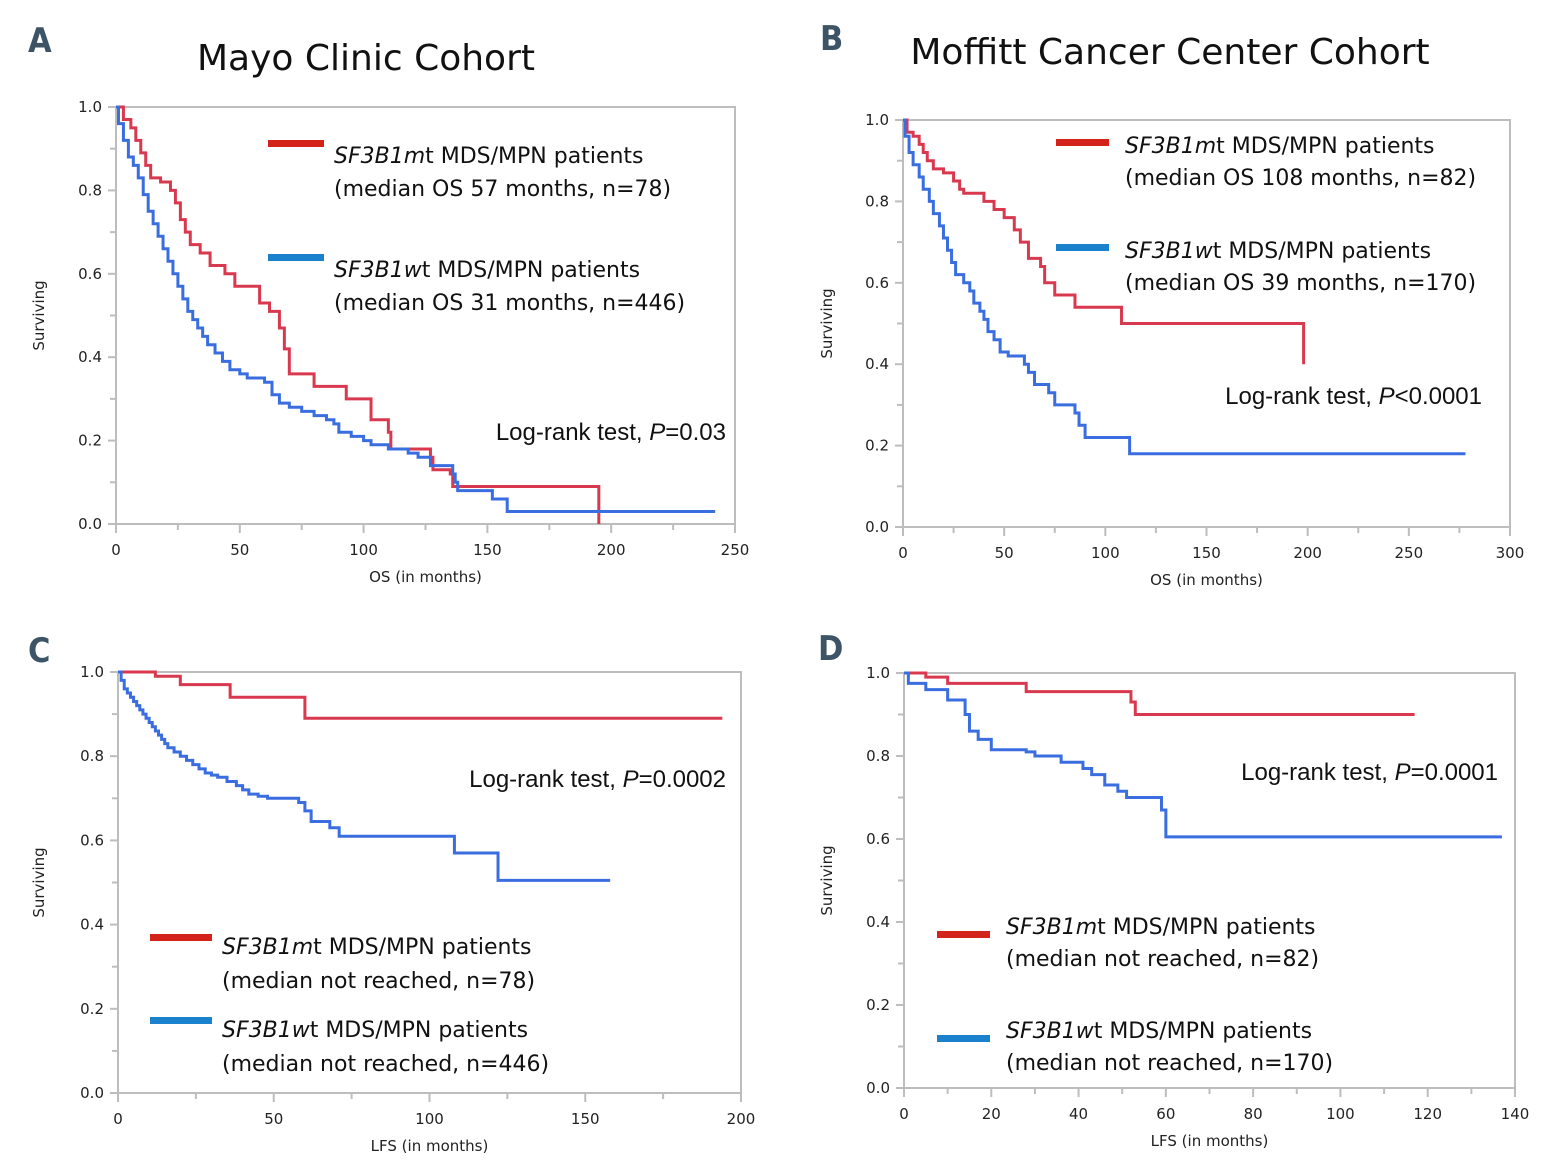 This screenshot has height=1176, width=1545. I want to click on x-tick-label: 80, so click(1253, 1114).